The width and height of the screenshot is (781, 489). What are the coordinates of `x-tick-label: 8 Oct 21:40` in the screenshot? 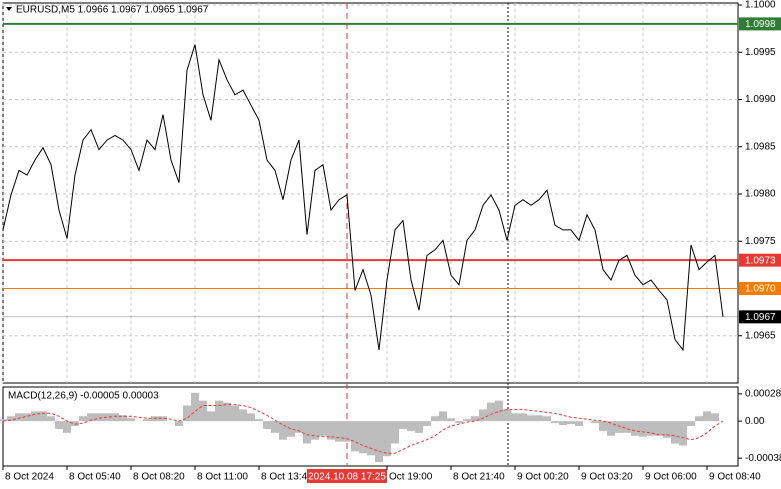 It's located at (479, 477).